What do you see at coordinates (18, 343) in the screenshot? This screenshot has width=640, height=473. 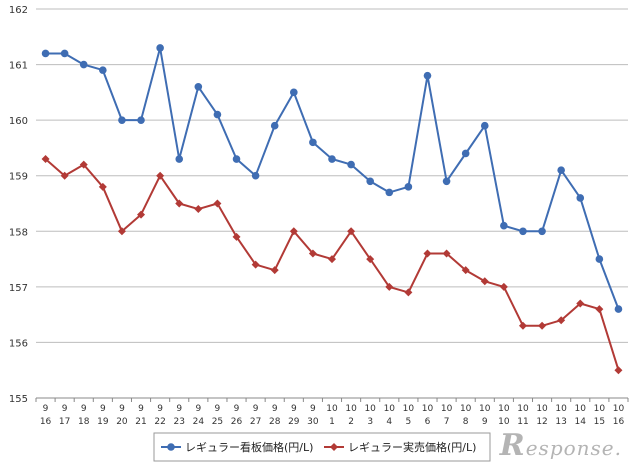 I see `y-tick-label: 156` at bounding box center [18, 343].